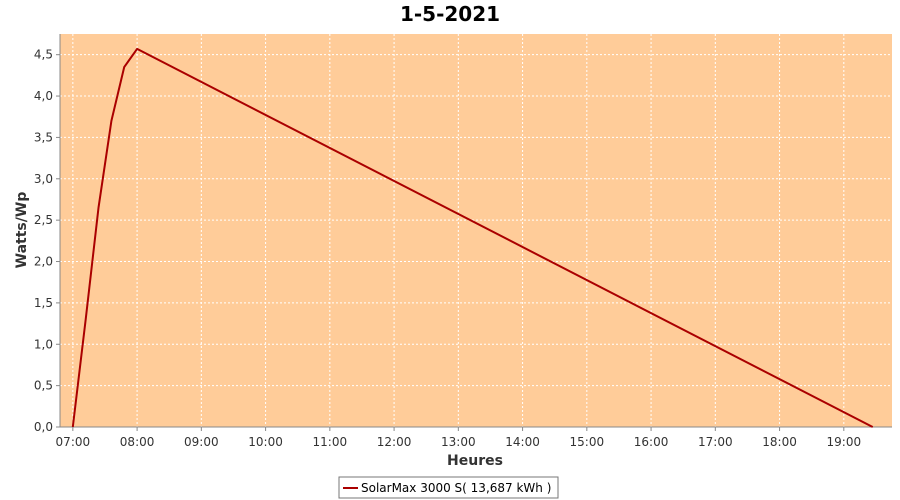 The width and height of the screenshot is (900, 500). I want to click on legend-entry: SolarMax 3000 S( 13,687 kWh ), so click(456, 488).